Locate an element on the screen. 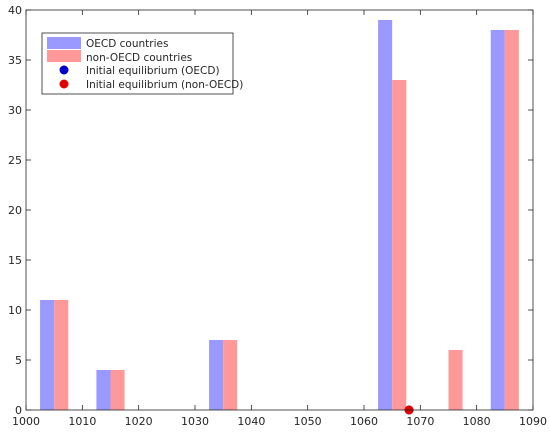  y-tick-label: 35 is located at coordinates (15, 60).